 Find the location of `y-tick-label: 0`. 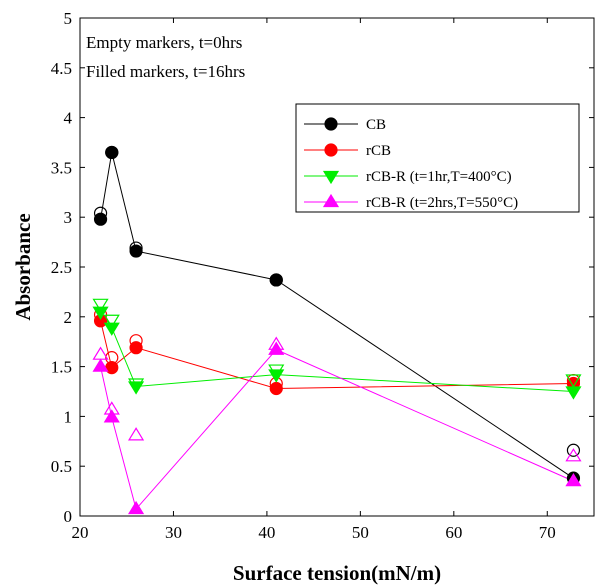

y-tick-label: 0 is located at coordinates (68, 516).